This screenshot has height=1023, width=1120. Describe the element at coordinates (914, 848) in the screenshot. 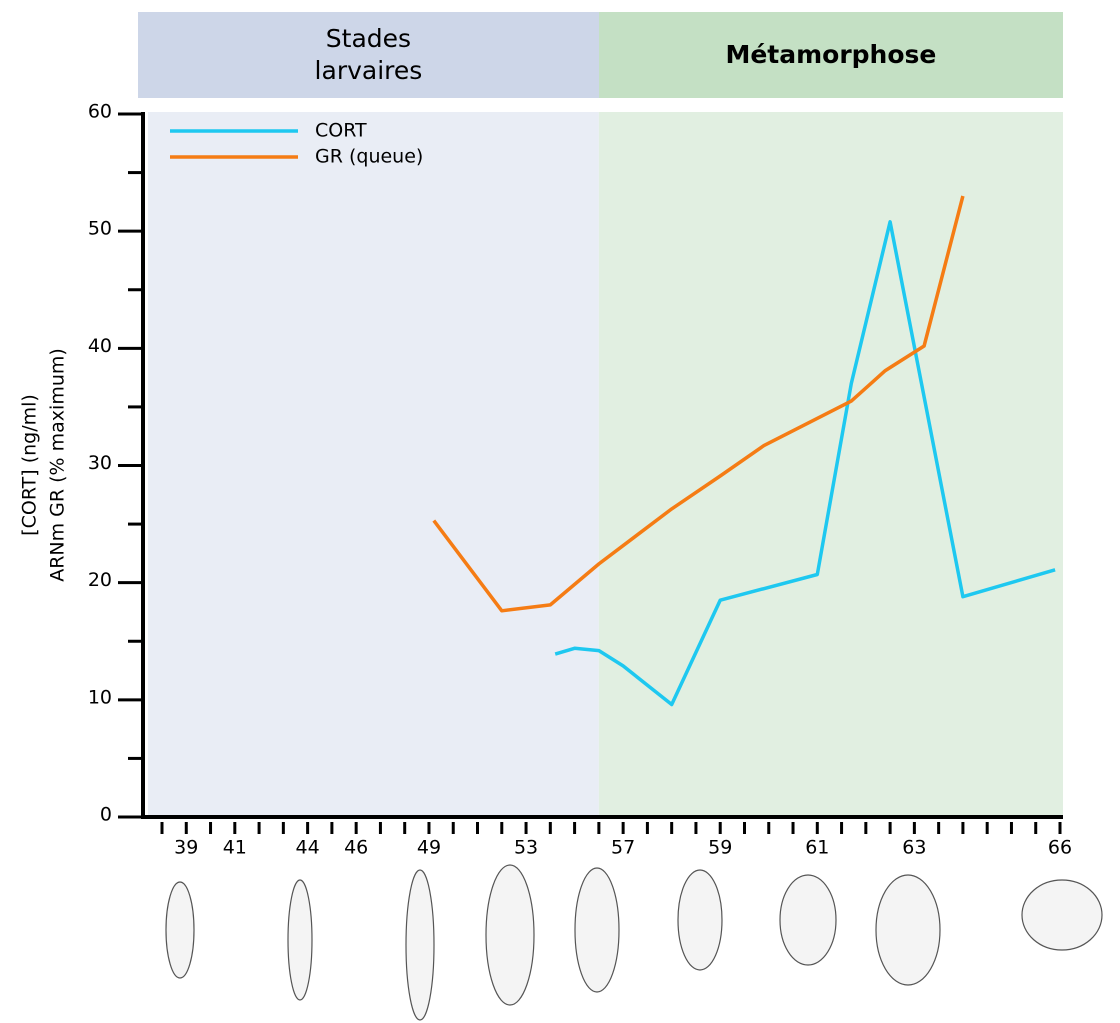

I see `x-tick-label: 63` at that location.